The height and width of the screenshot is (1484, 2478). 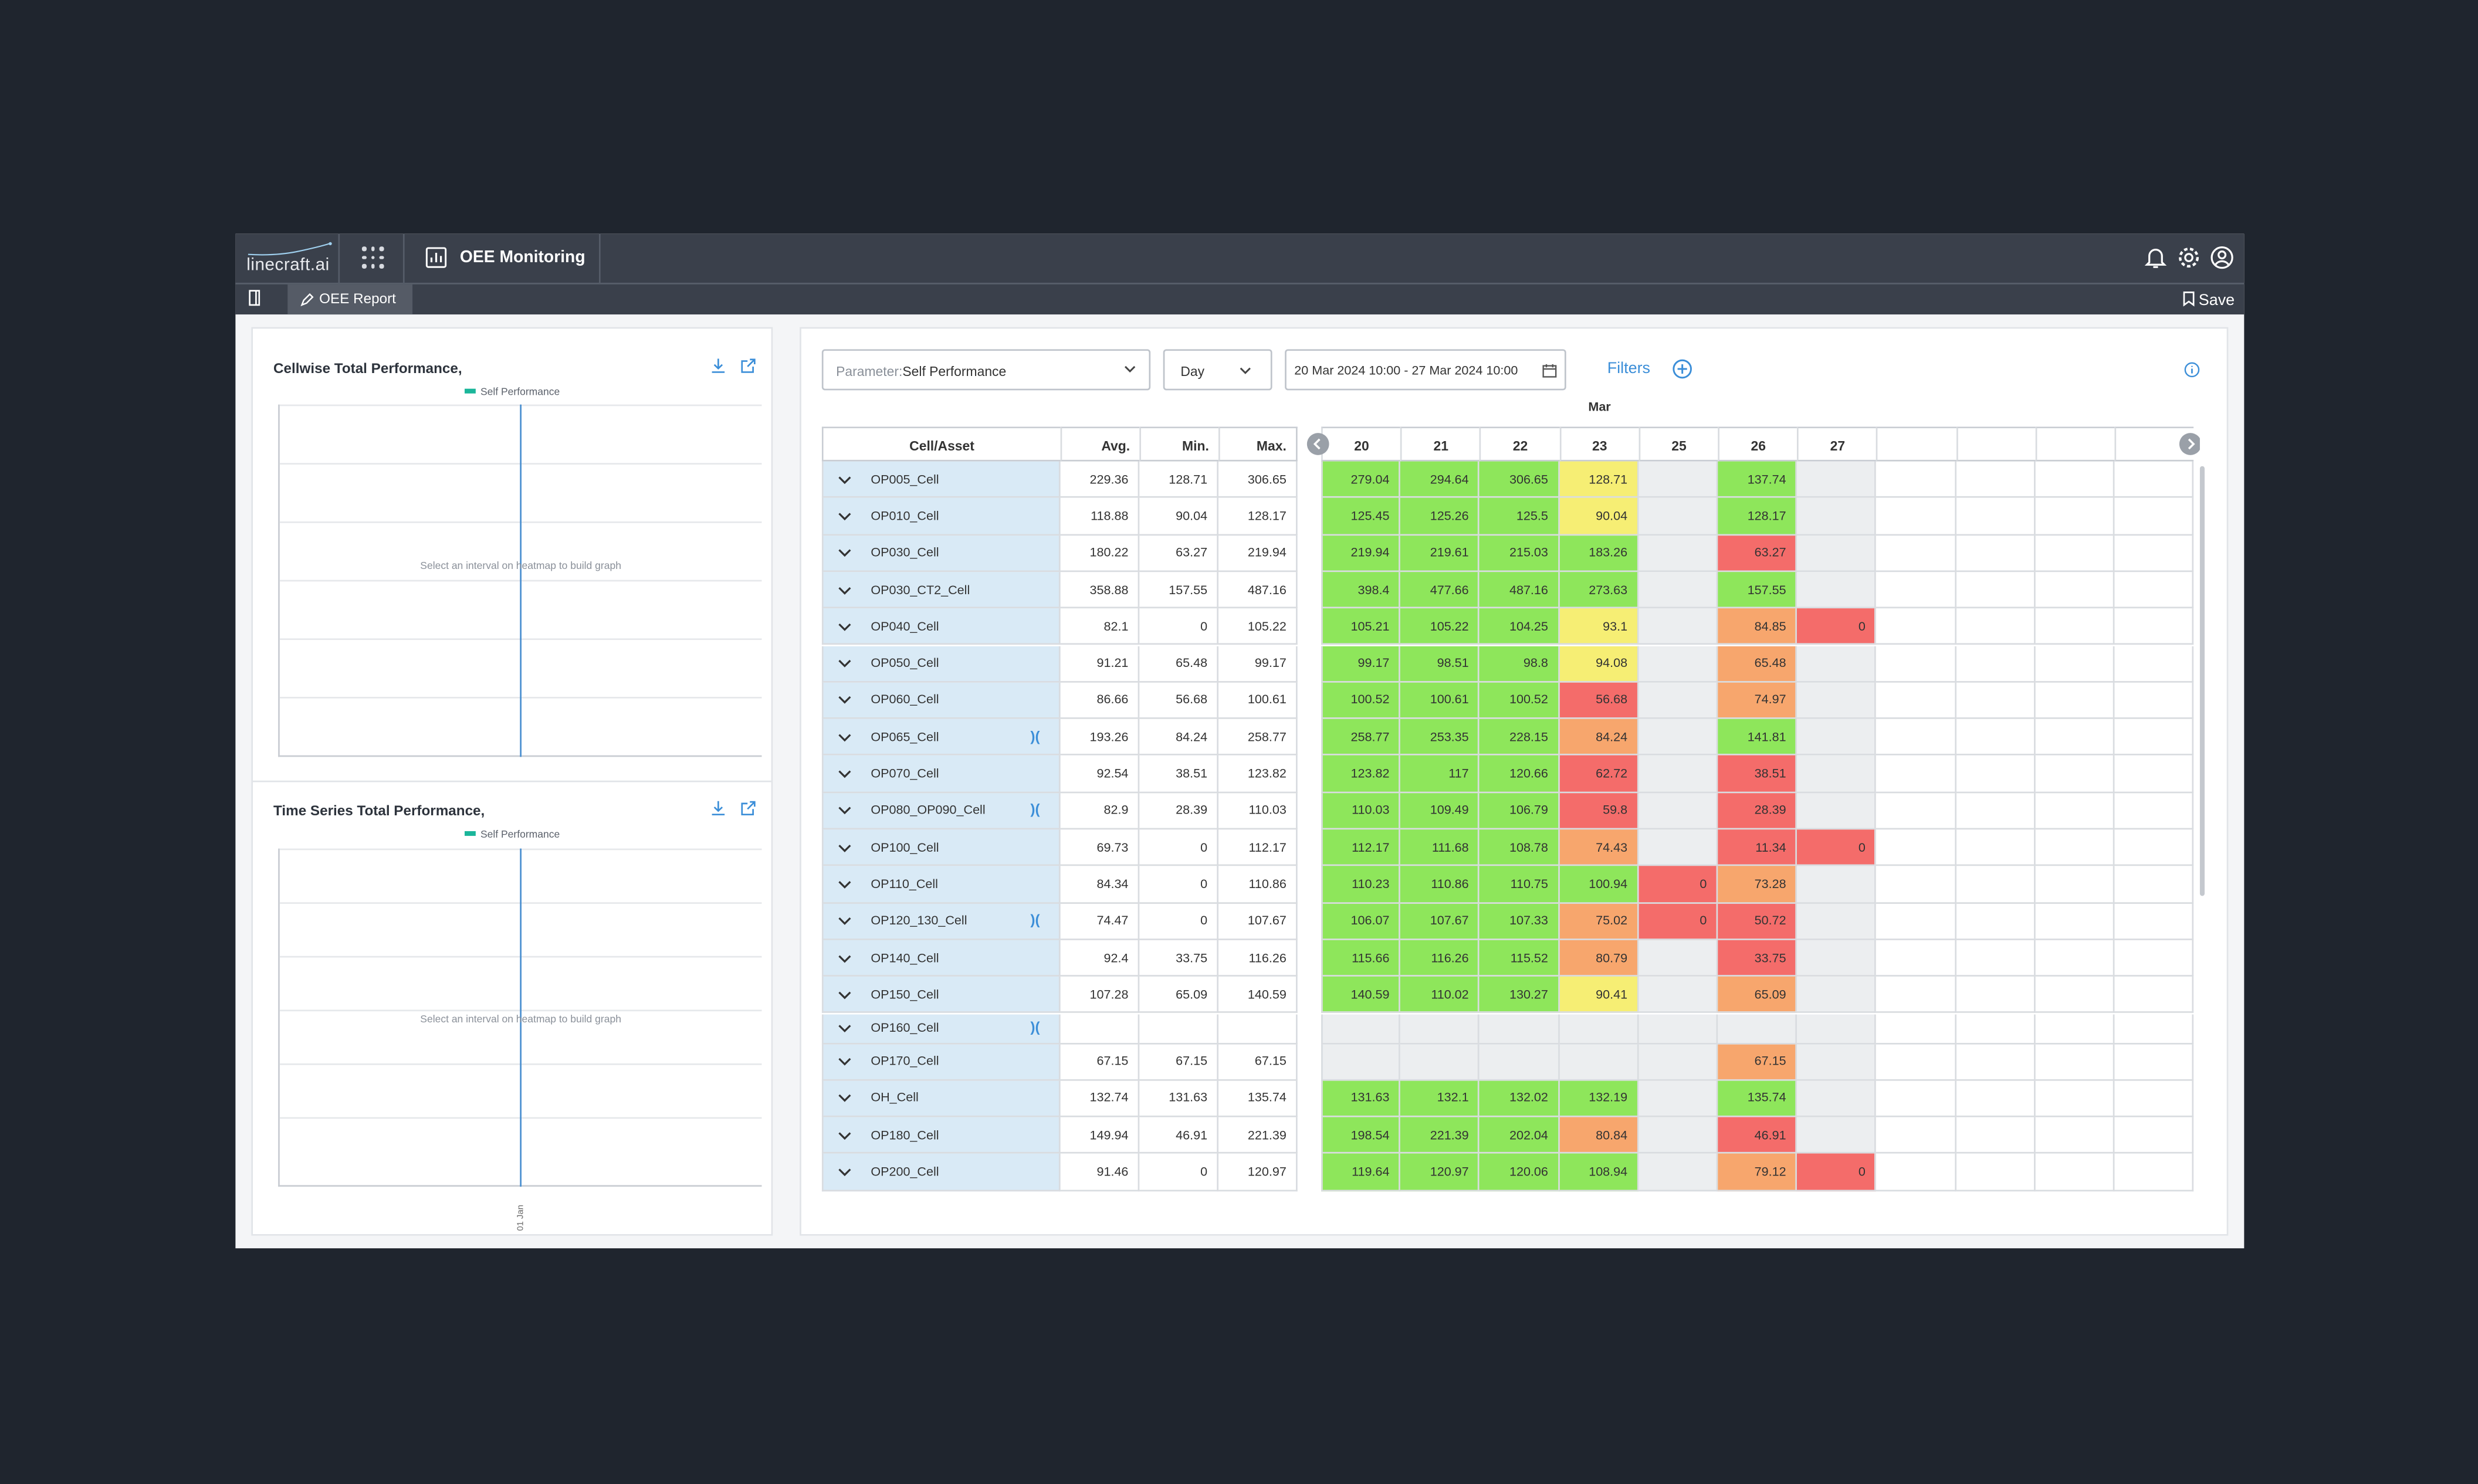 I want to click on heatmap-cell: 62.72, so click(x=1599, y=774).